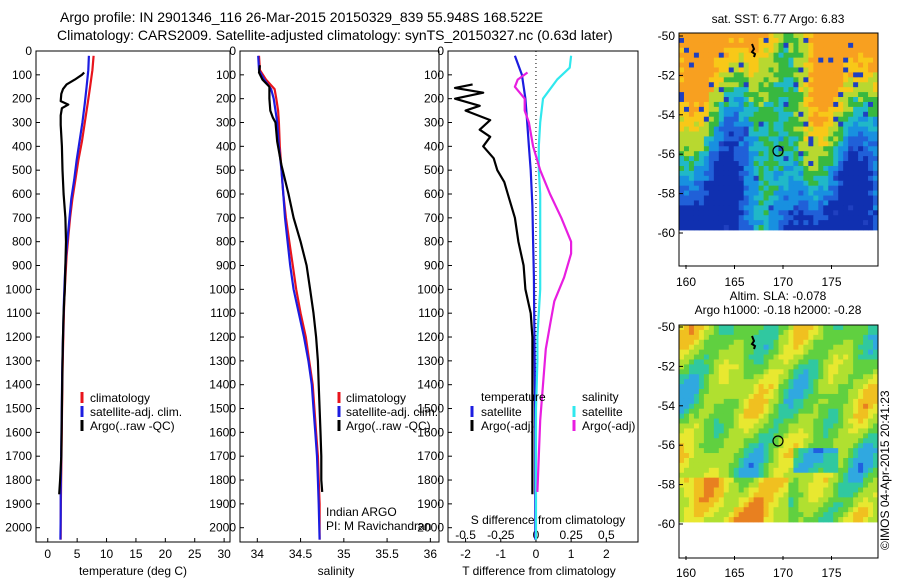  I want to click on sal-ytick-label: 1200, so click(222, 337).